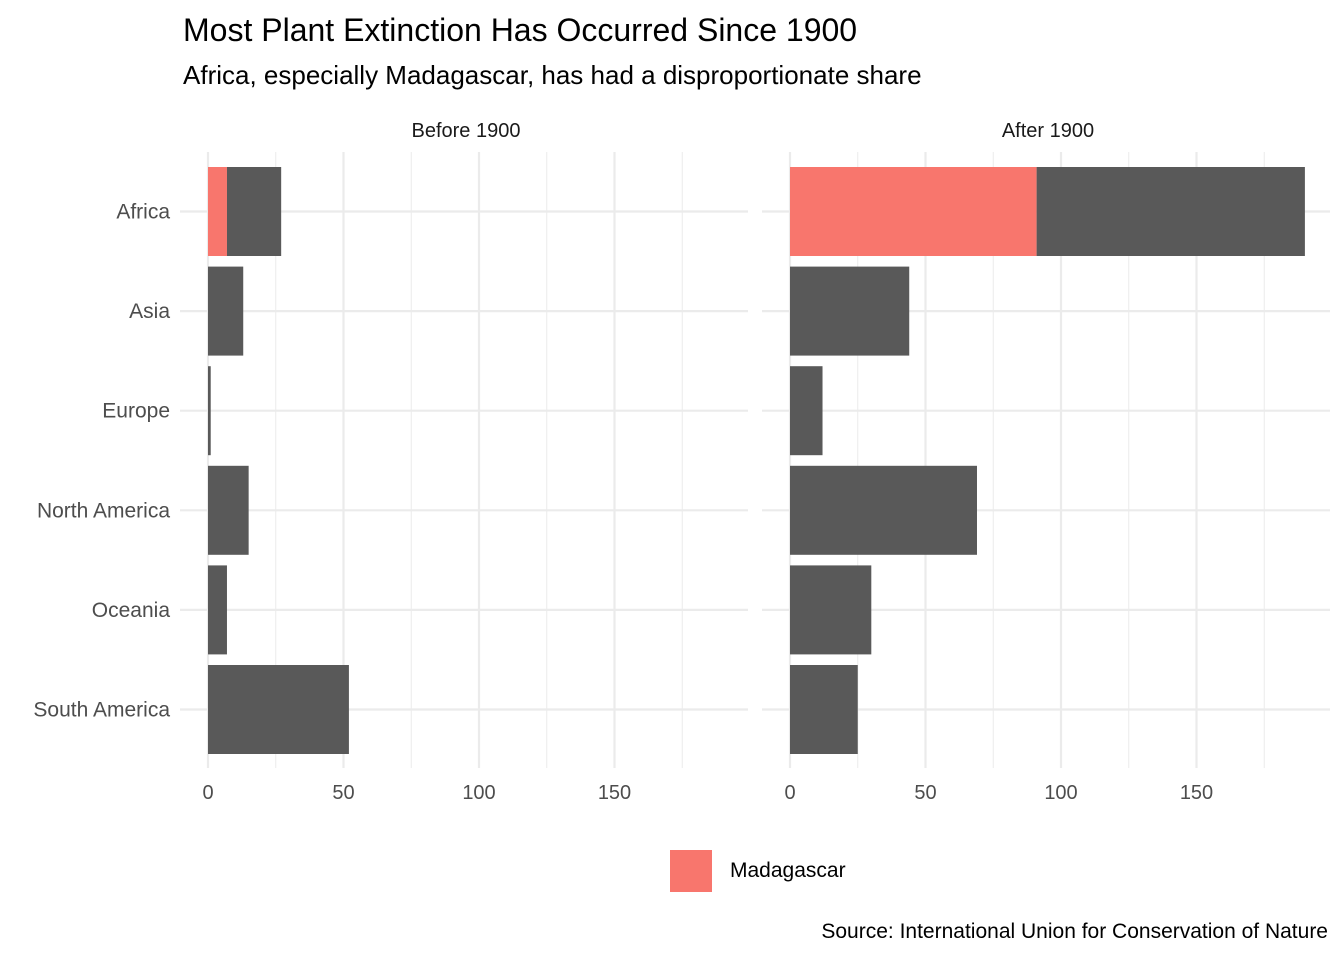  What do you see at coordinates (278, 709) in the screenshot?
I see `bar-before-1900-south-america` at bounding box center [278, 709].